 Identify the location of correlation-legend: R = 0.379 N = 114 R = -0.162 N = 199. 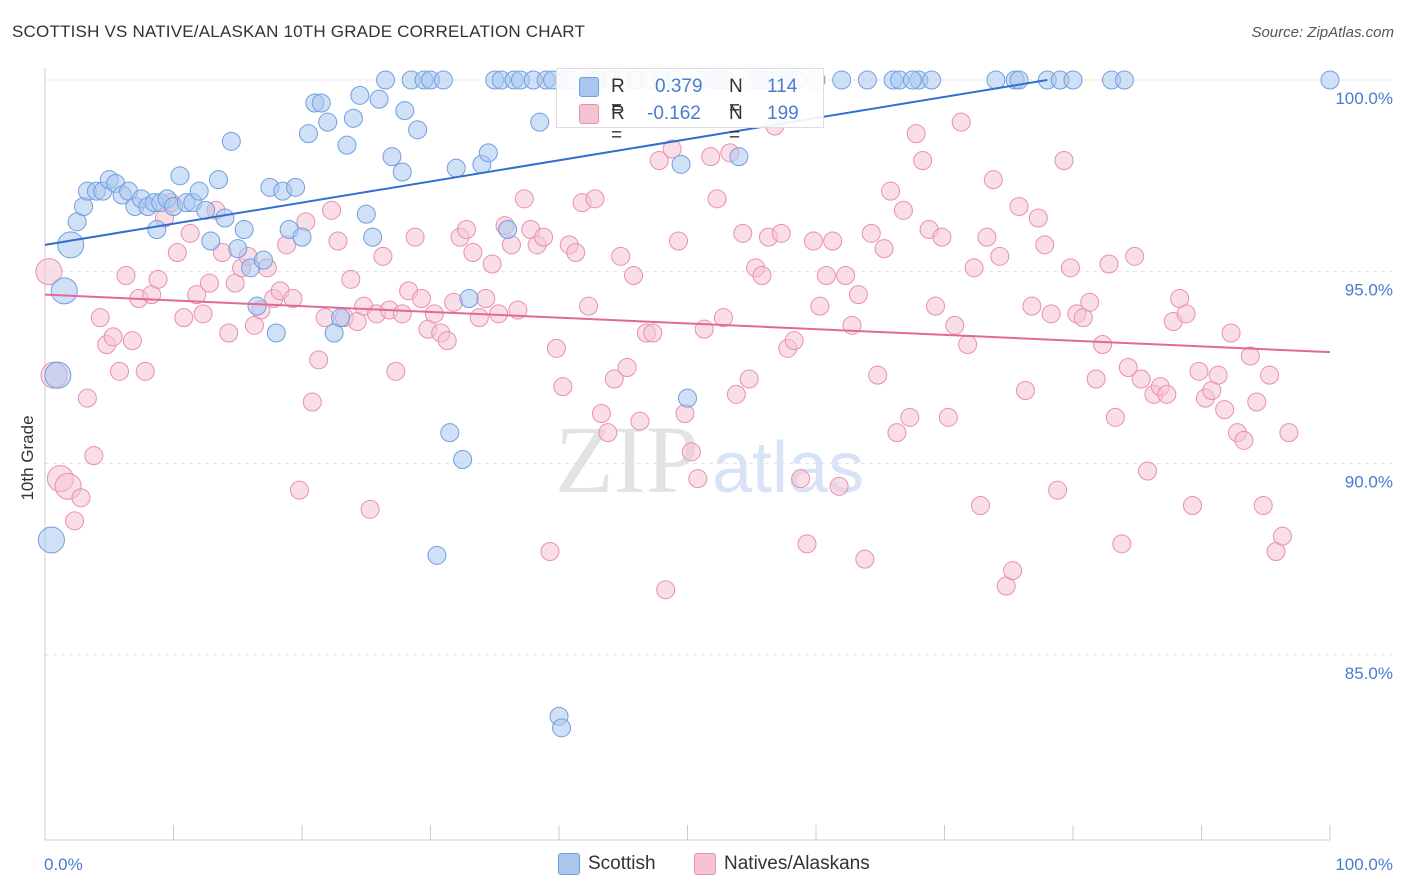
(690, 107).